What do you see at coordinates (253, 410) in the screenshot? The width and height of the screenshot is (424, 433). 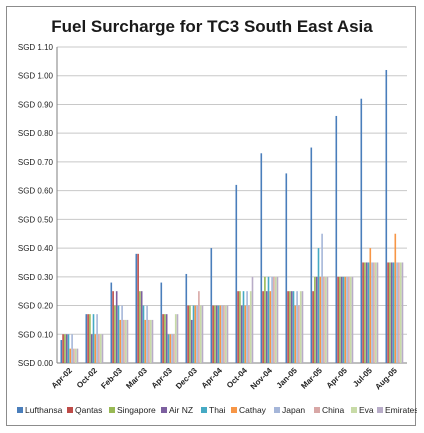 I see `legend-label: Cathay` at bounding box center [253, 410].